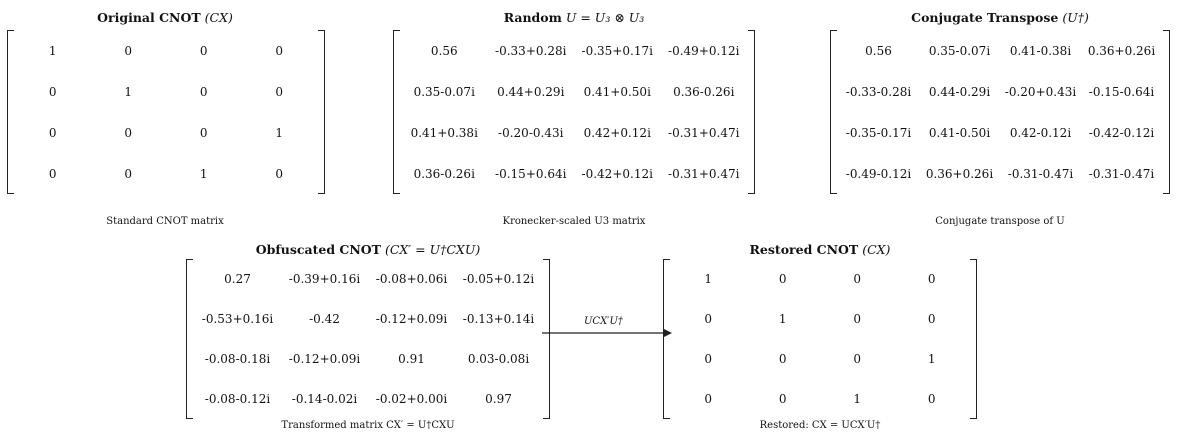 Image resolution: width=1190 pixels, height=436 pixels. What do you see at coordinates (411, 279) in the screenshot?
I see `matrix-cell: -0.08+0.06i` at bounding box center [411, 279].